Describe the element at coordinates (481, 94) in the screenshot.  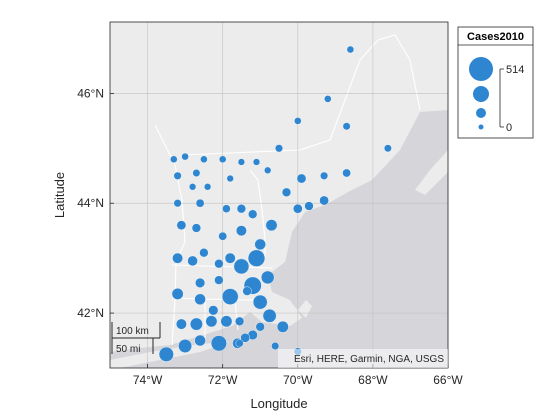
I see `legend-bubble-large` at that location.